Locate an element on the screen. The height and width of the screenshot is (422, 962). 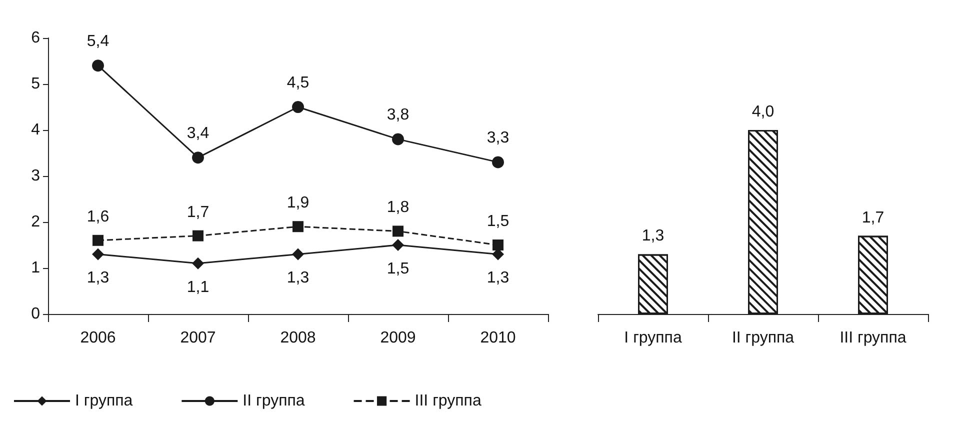
data-label: 3,3 is located at coordinates (498, 138).